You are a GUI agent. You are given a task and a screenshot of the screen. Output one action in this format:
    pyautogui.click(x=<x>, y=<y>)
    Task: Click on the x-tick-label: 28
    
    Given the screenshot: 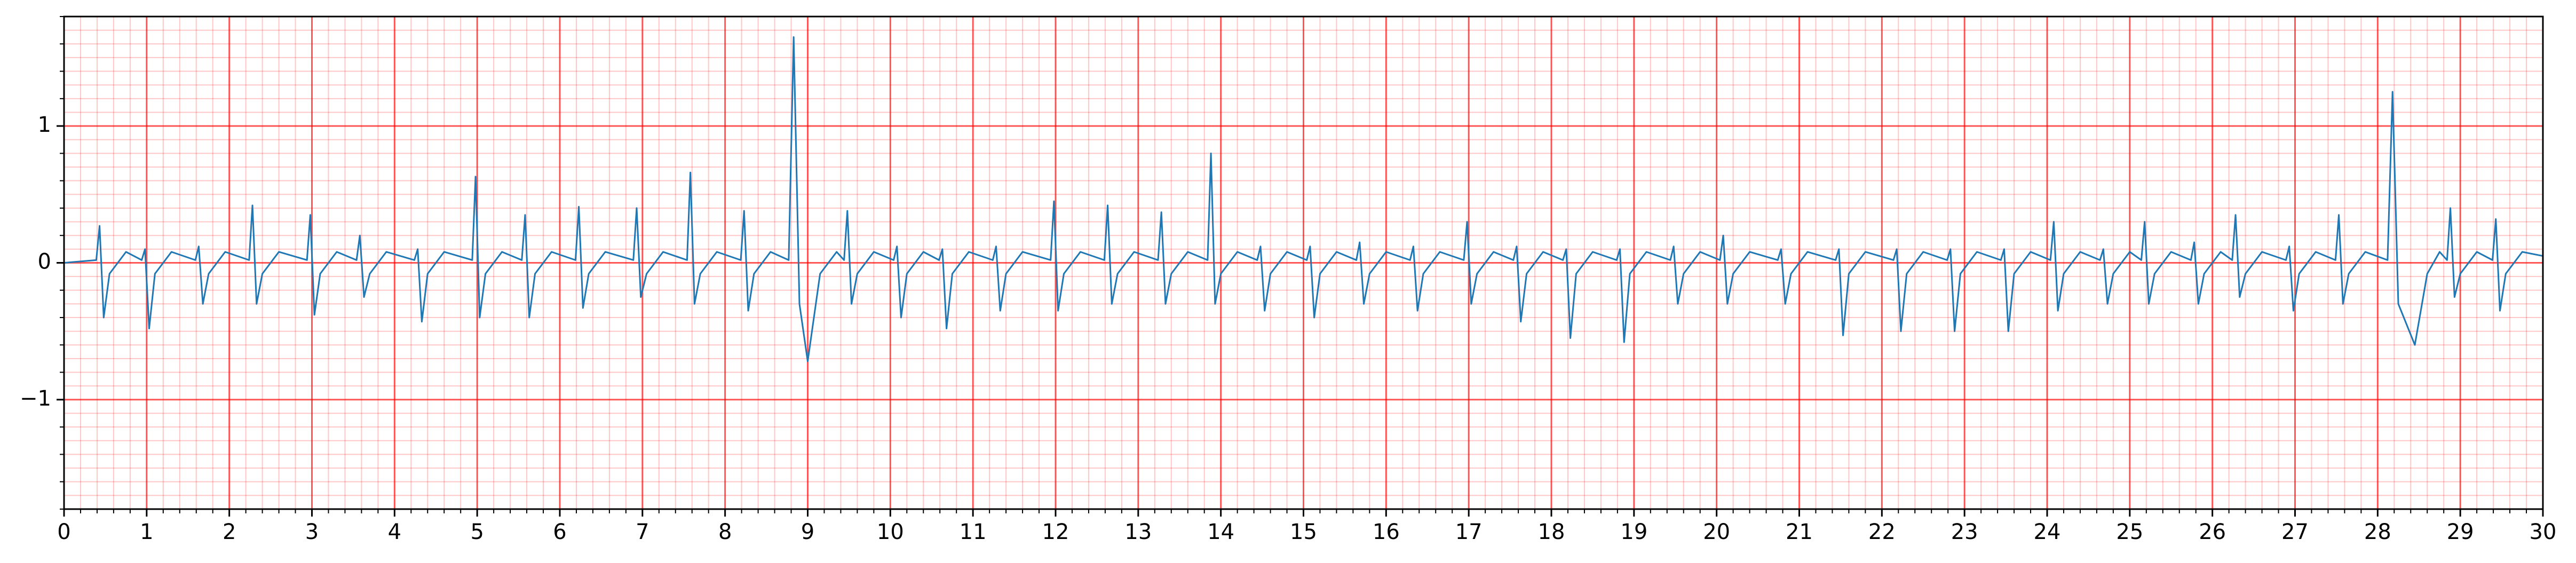 What is the action you would take?
    pyautogui.click(x=2377, y=532)
    